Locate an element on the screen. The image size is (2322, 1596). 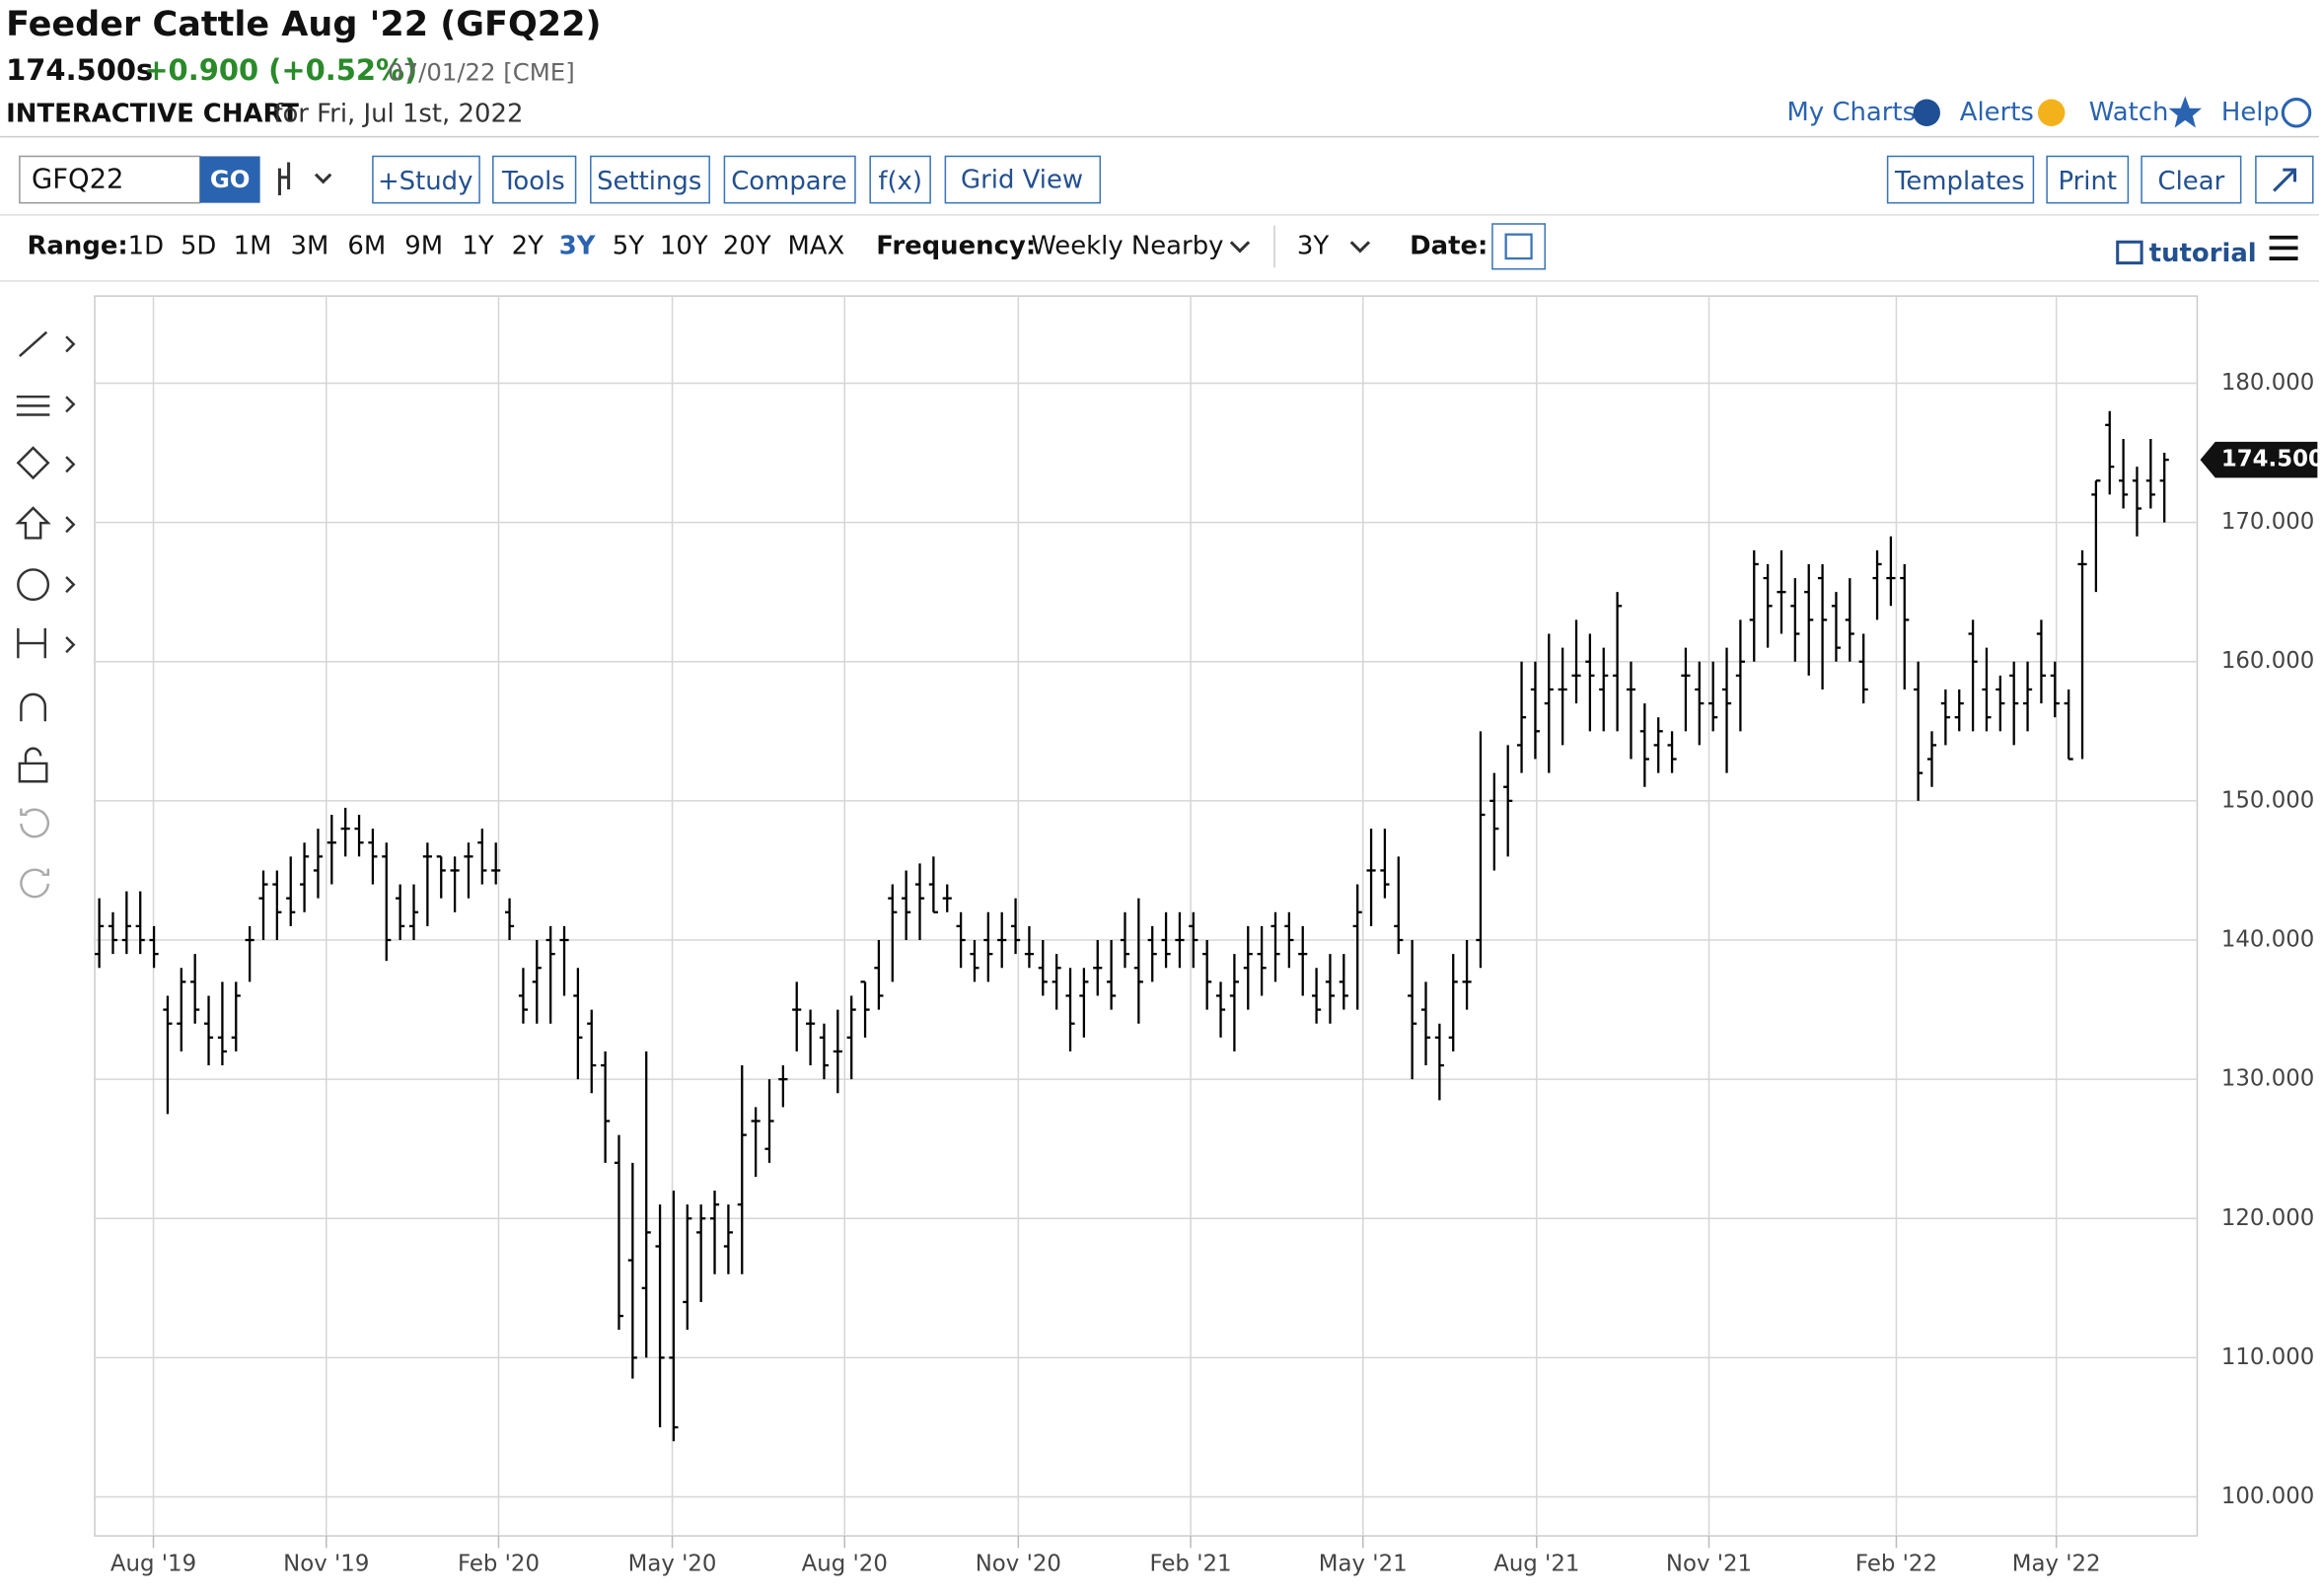
date-exchange: 07/01/22 [CME] is located at coordinates (481, 72).